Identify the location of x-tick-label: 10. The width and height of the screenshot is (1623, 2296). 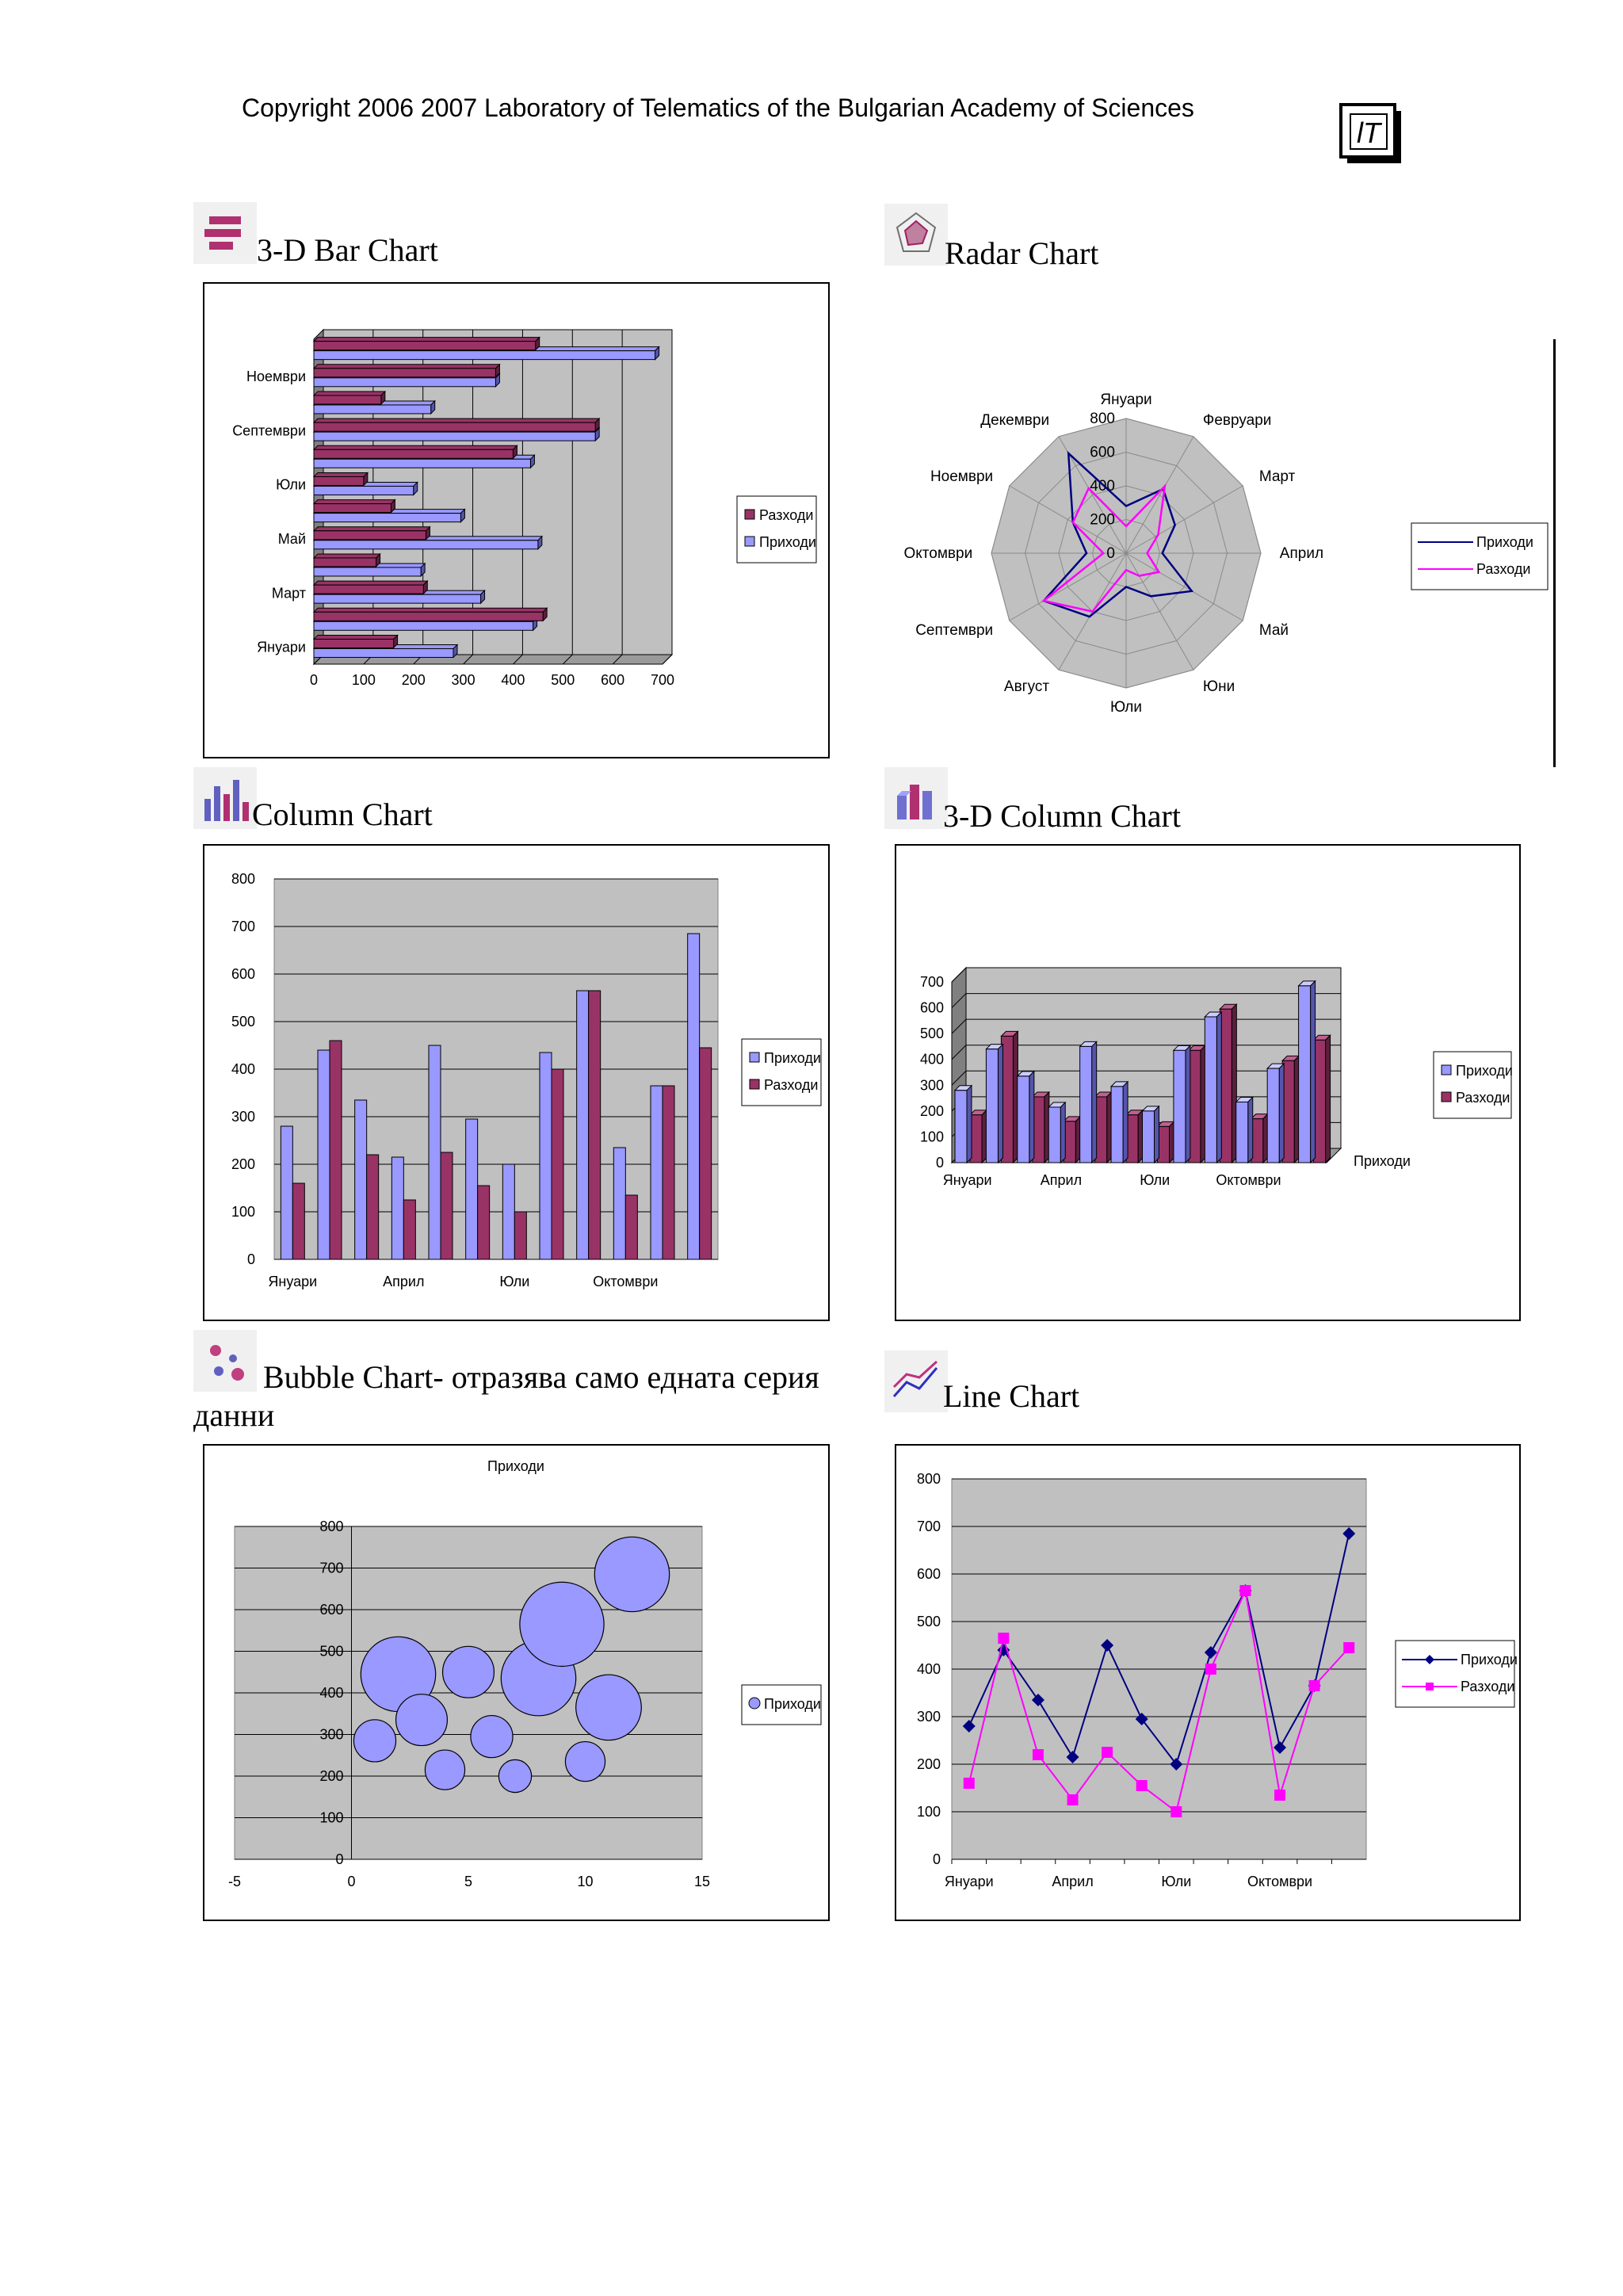
(585, 1881).